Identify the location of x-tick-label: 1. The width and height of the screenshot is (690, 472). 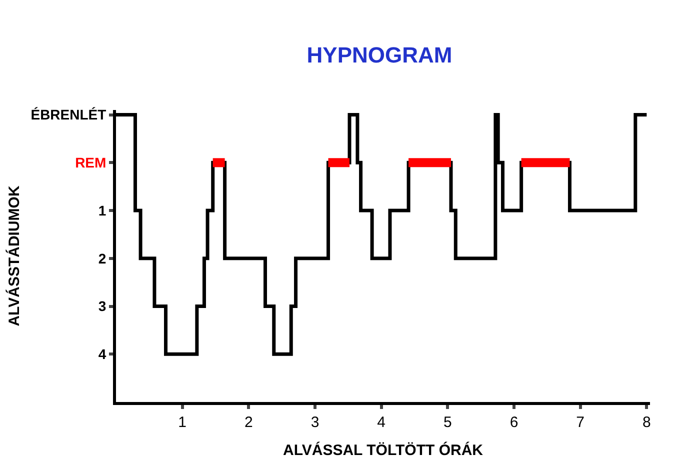
(182, 422).